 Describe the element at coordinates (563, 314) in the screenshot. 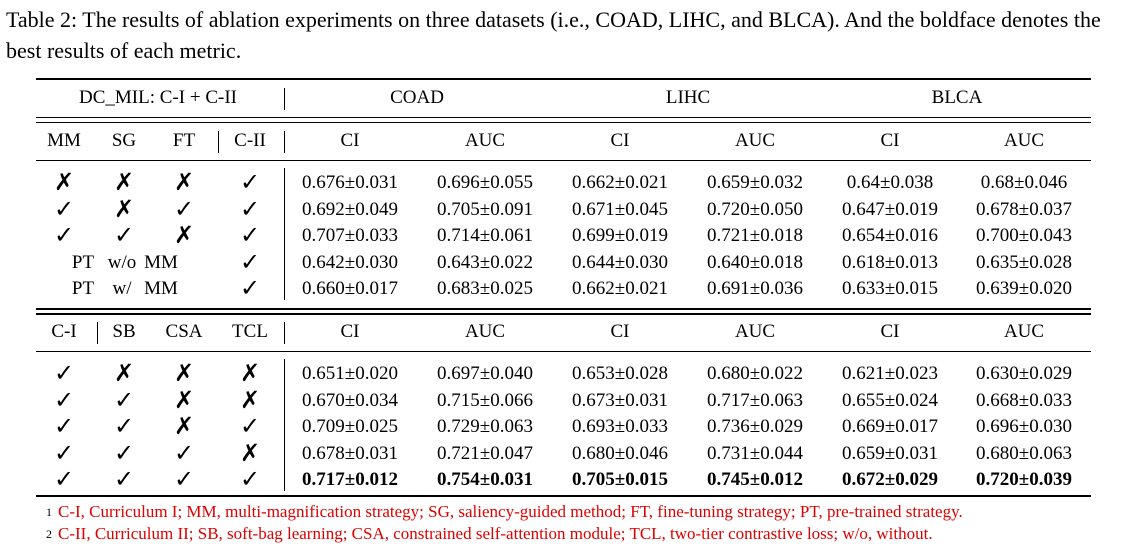

I see `section-divider-b` at that location.